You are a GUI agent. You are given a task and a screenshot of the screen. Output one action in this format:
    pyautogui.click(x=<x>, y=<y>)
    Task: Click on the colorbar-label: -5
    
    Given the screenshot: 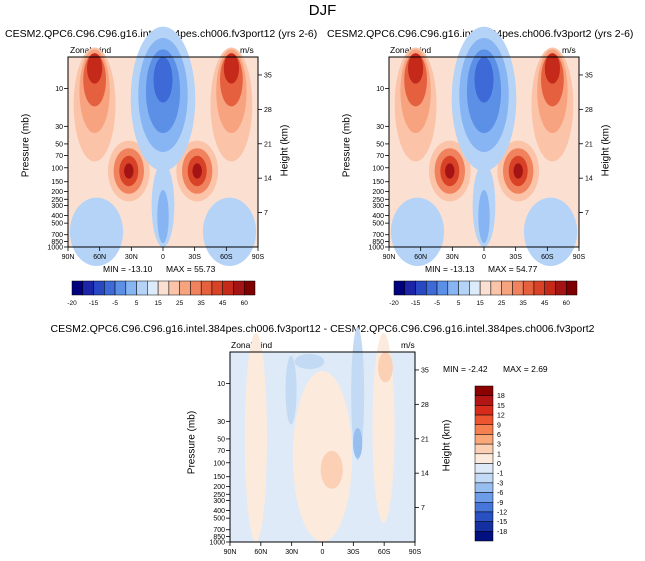 What is the action you would take?
    pyautogui.click(x=115, y=303)
    